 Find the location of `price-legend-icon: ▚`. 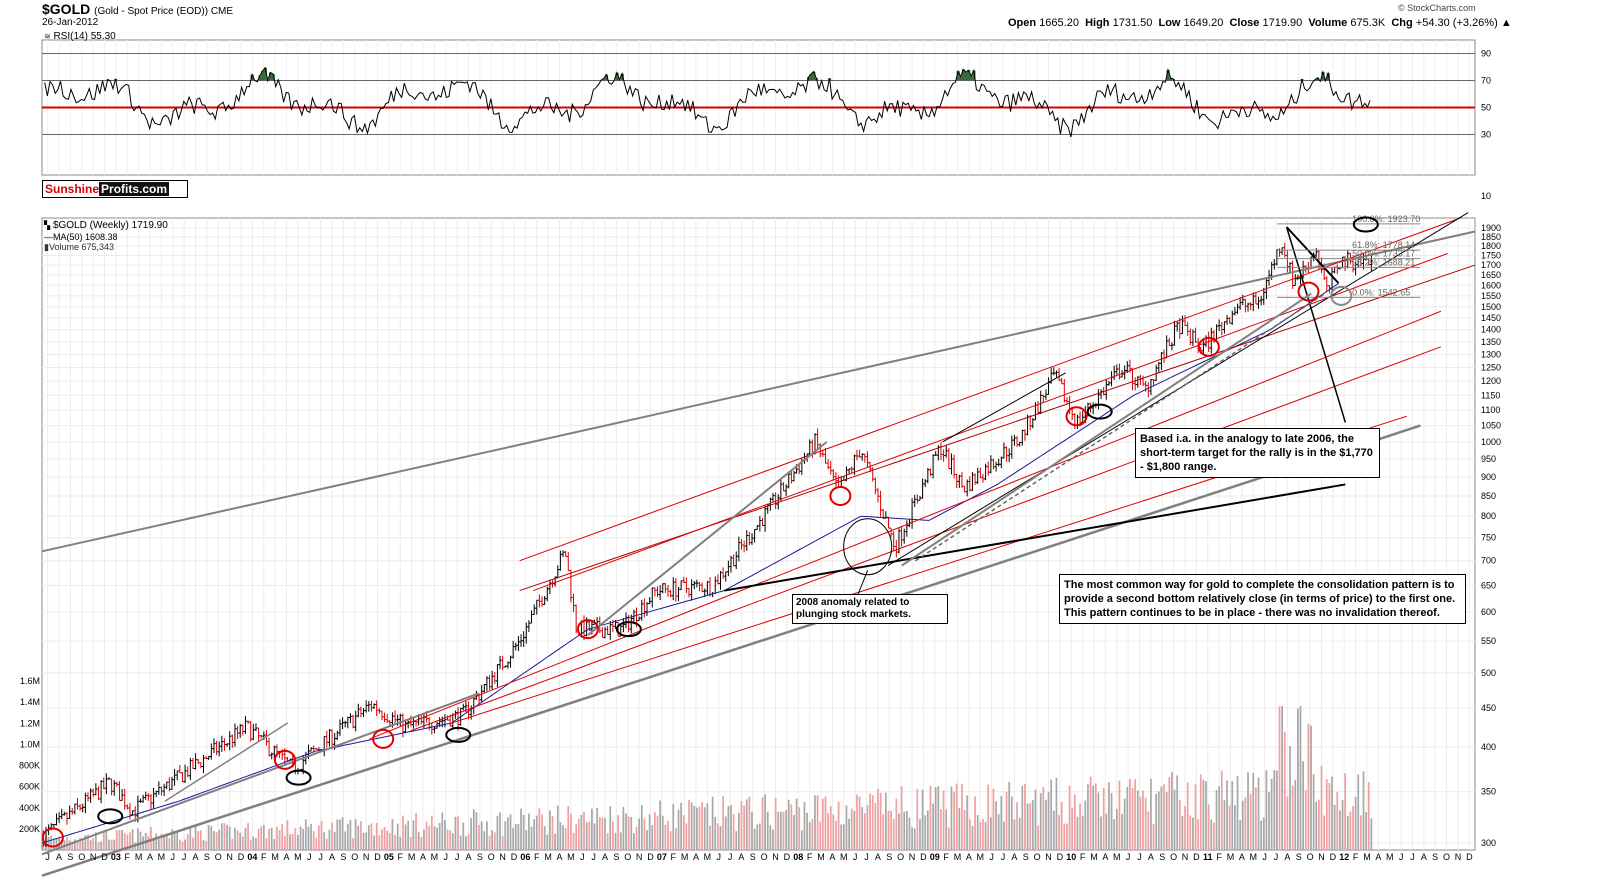

price-legend-icon: ▚ is located at coordinates (47, 225).